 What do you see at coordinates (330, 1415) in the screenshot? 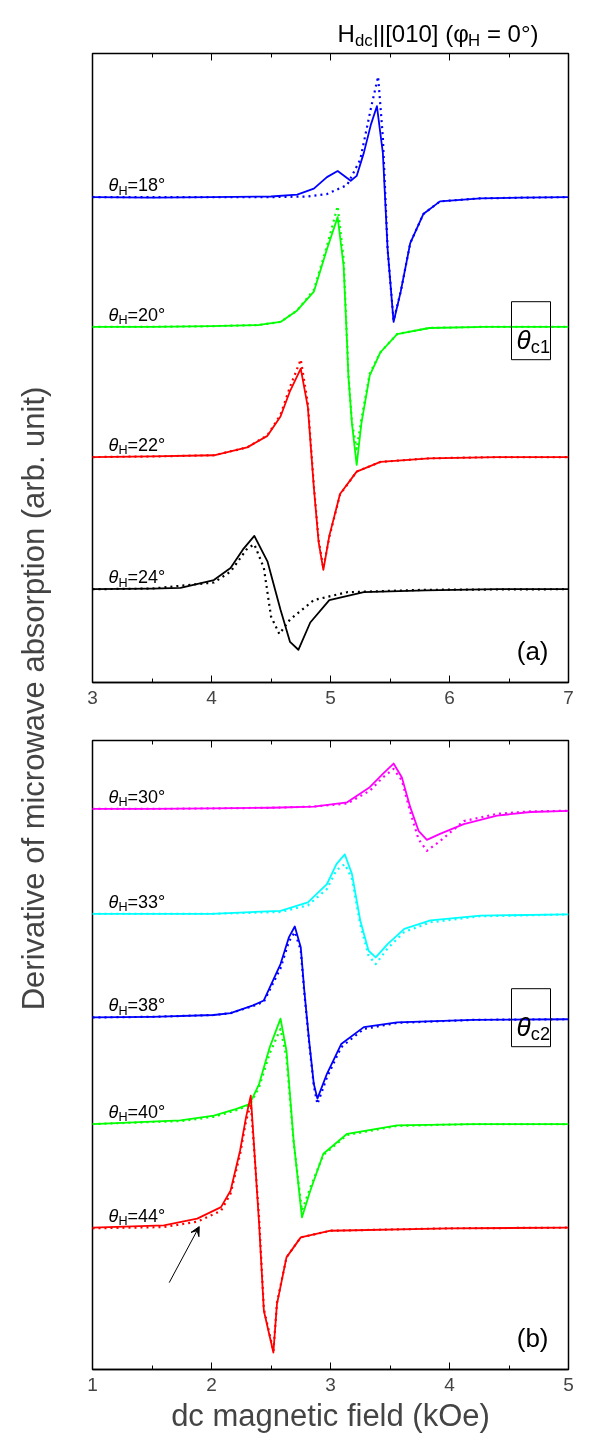
I see `x-axis-title: dc magnetic field (kOe)` at bounding box center [330, 1415].